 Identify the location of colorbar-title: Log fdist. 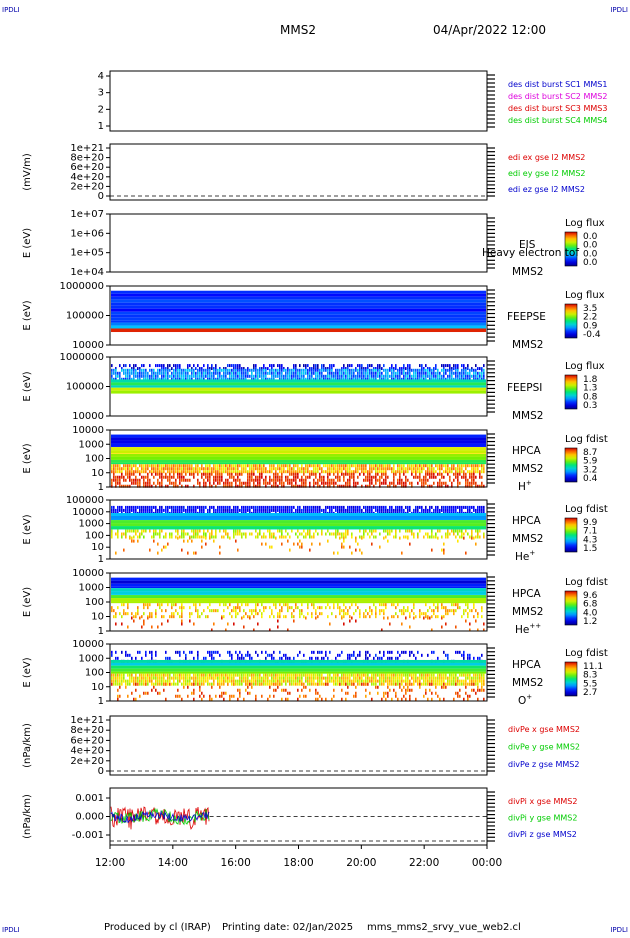
(586, 653).